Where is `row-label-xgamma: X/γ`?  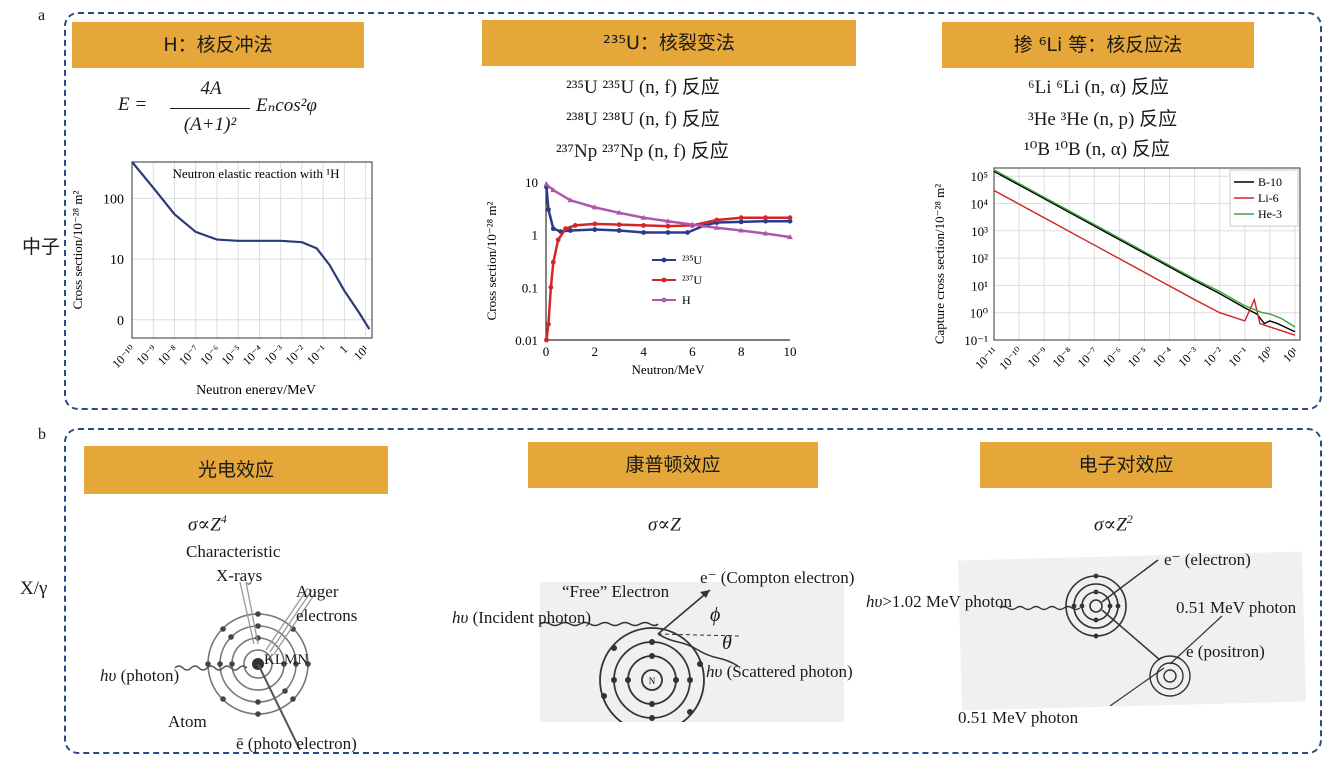 row-label-xgamma: X/γ is located at coordinates (34, 588).